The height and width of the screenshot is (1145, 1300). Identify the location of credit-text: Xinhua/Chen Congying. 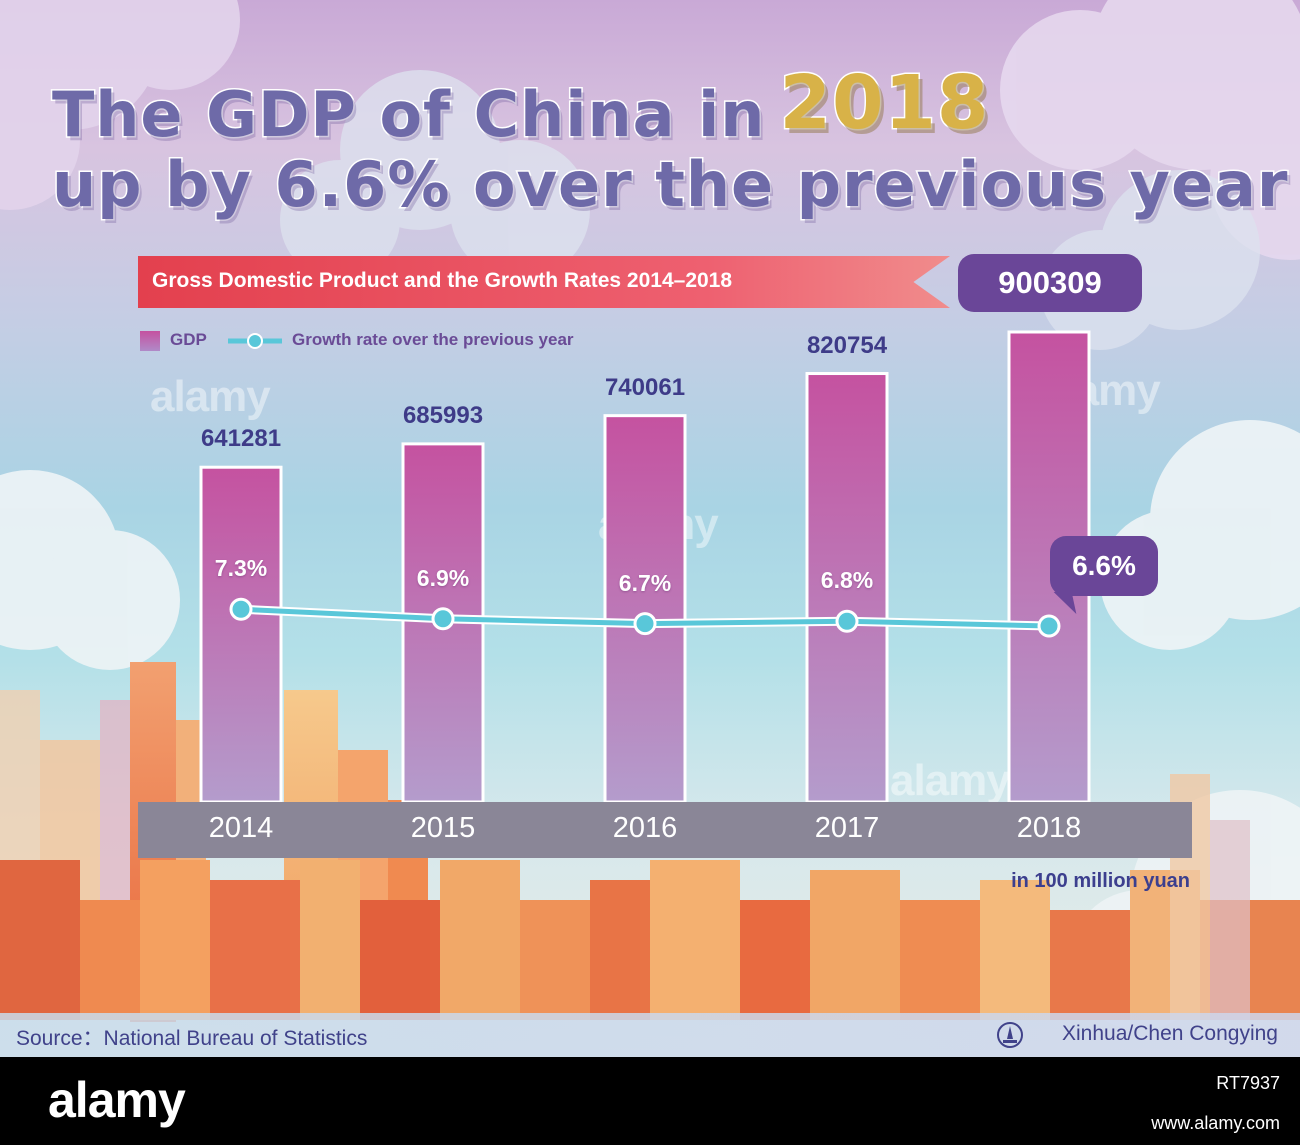
(1170, 1033).